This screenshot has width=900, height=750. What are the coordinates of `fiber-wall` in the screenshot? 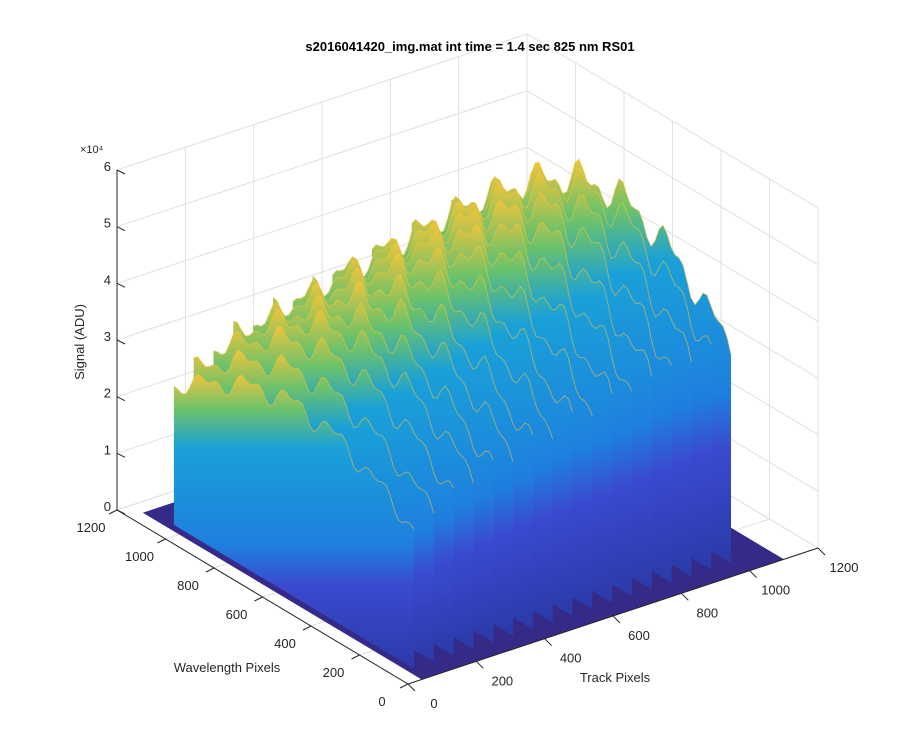 It's located at (293, 521).